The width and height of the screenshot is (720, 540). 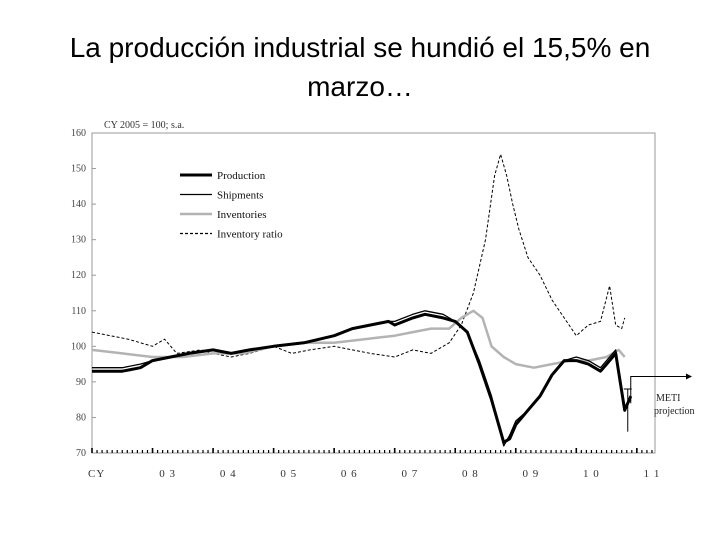 What do you see at coordinates (81, 382) in the screenshot?
I see `y-tick-label: 90` at bounding box center [81, 382].